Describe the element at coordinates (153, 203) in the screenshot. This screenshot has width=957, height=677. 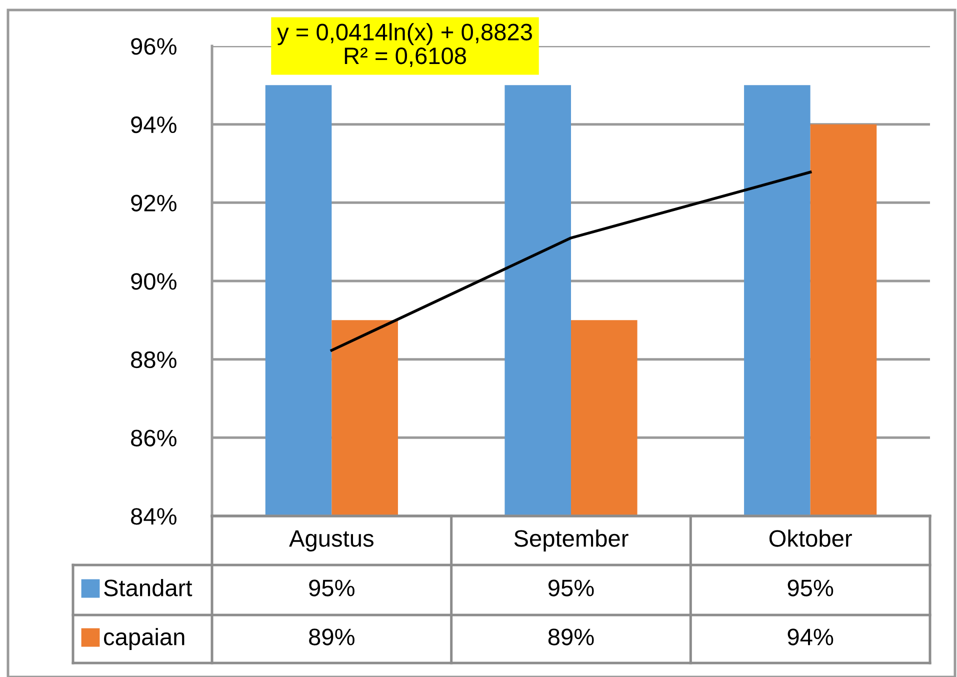
I see `y-tick-label: 92%` at that location.